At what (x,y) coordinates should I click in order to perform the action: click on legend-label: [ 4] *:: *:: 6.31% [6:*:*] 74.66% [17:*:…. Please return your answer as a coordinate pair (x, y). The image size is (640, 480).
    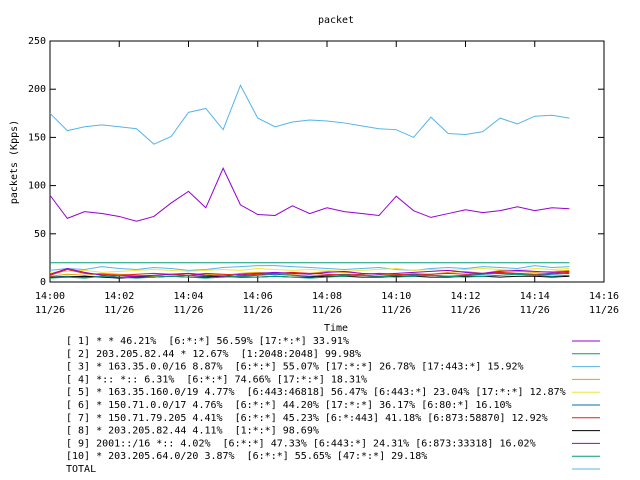
    Looking at the image, I should click on (216, 379).